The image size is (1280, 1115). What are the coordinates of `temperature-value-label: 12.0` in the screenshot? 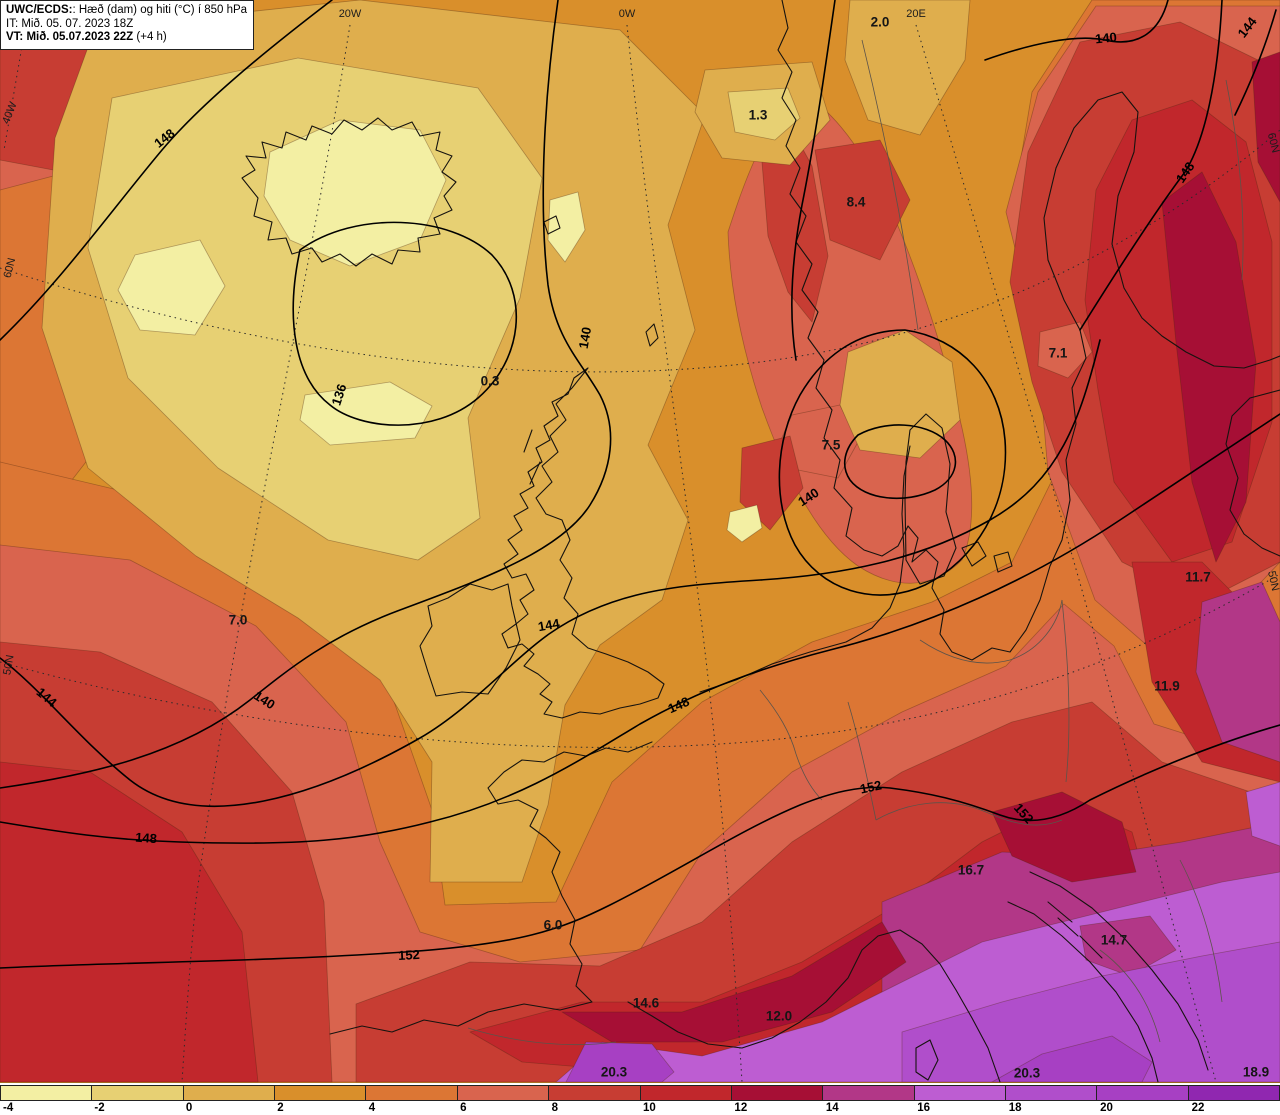 It's located at (779, 1016).